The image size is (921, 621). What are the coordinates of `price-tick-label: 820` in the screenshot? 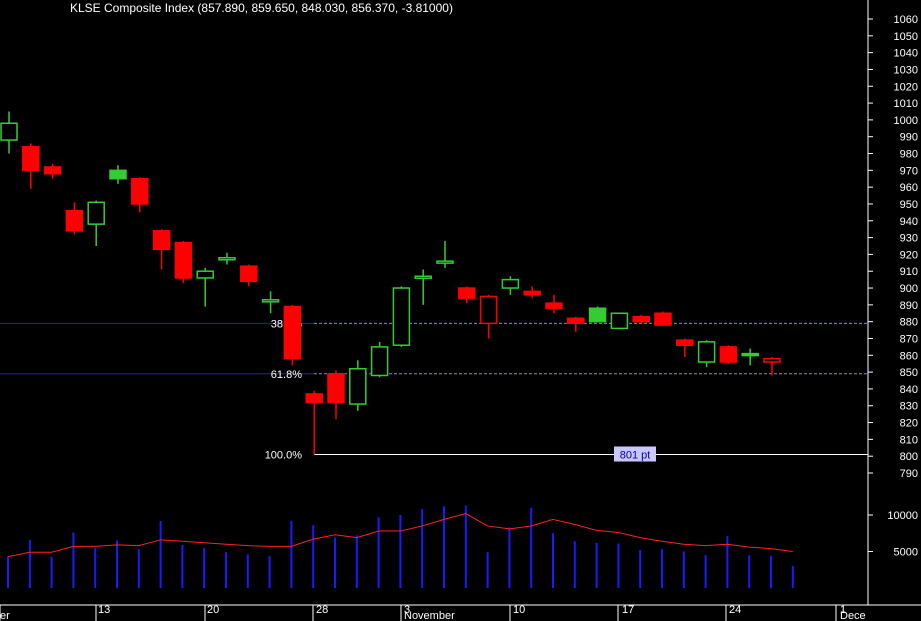 It's located at (909, 424).